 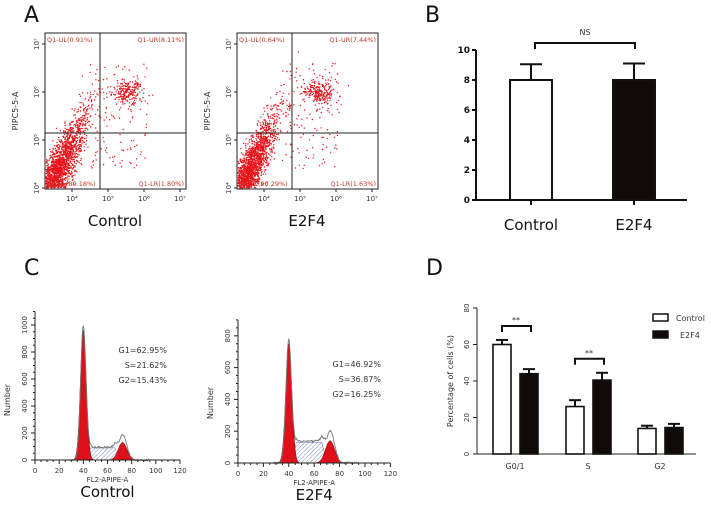 I want to click on significance-label: NS, so click(x=584, y=32).